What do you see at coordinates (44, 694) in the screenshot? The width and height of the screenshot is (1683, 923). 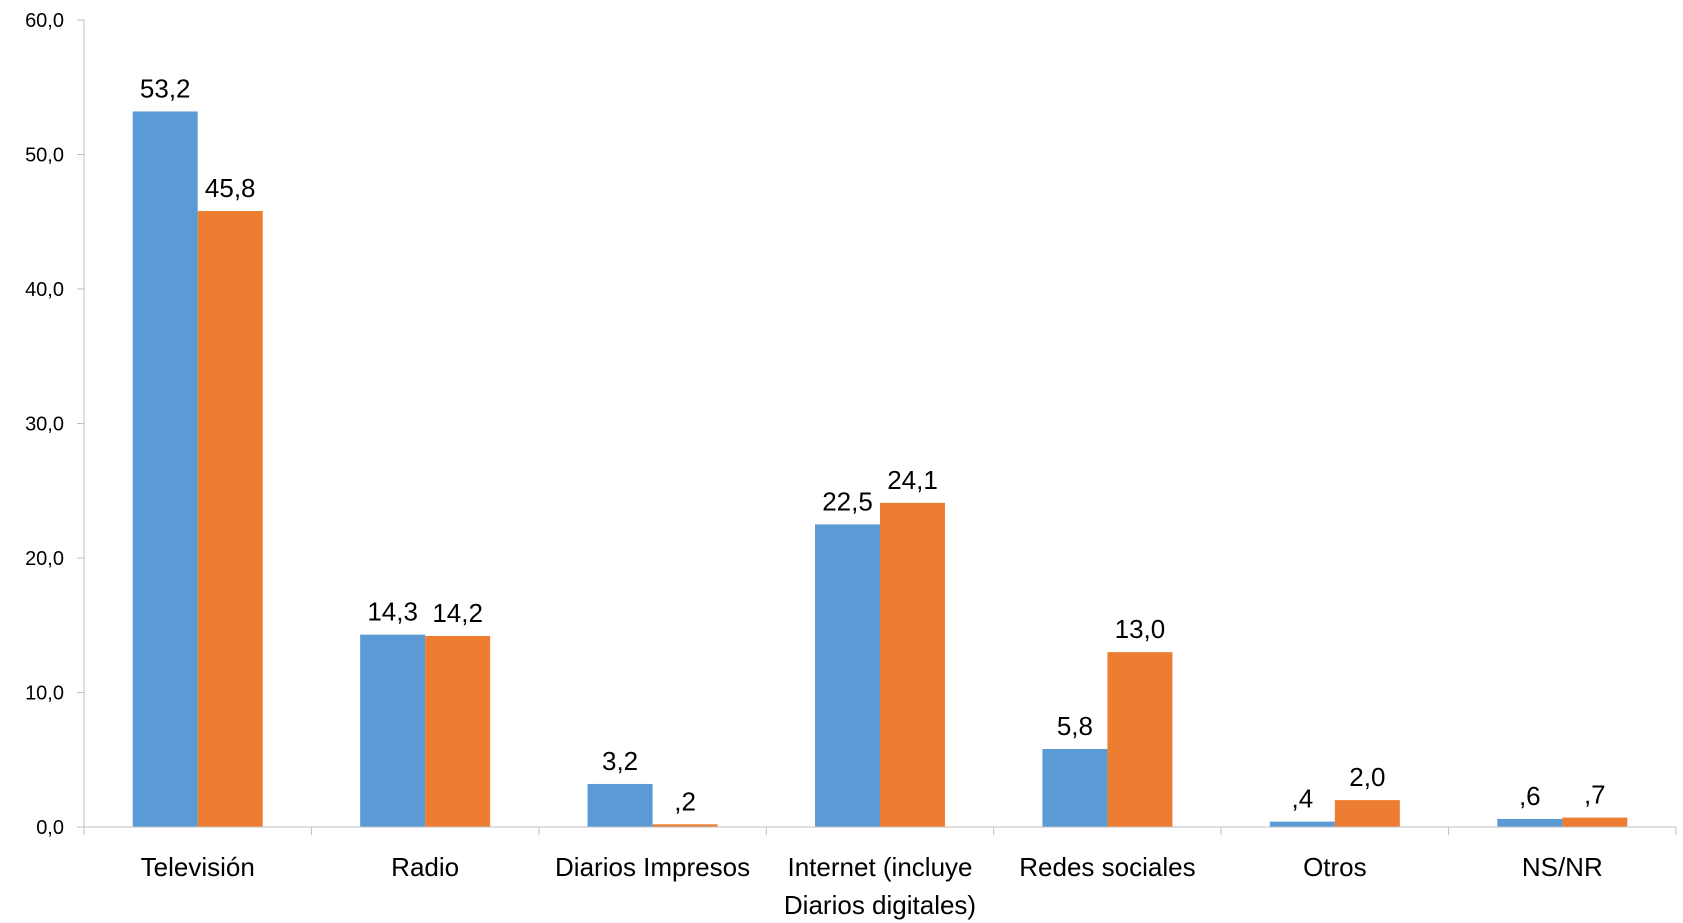 I see `y-tick-label-1: 10,0` at bounding box center [44, 694].